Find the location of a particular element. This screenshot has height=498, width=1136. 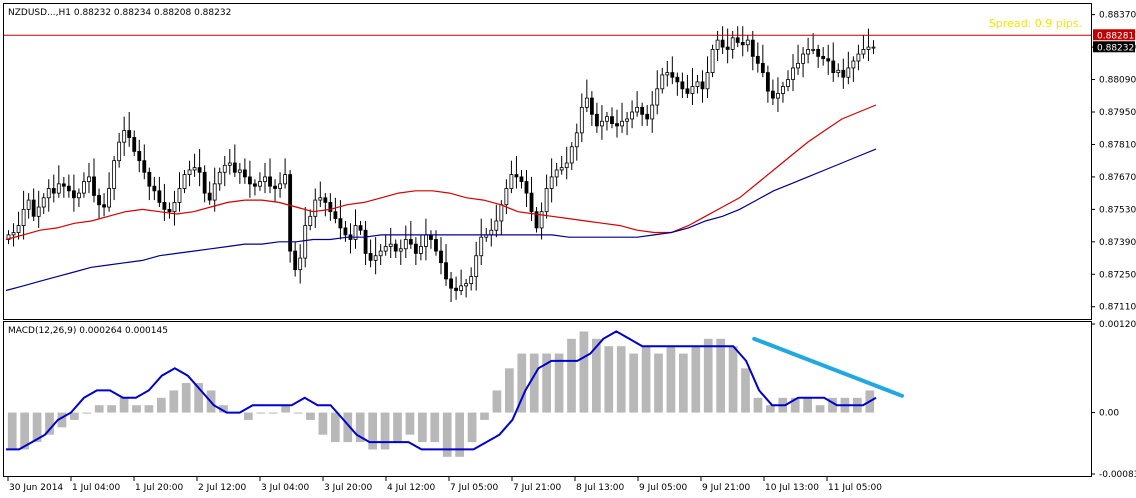

macd-axis-label: -0.000833 is located at coordinates (1117, 475).